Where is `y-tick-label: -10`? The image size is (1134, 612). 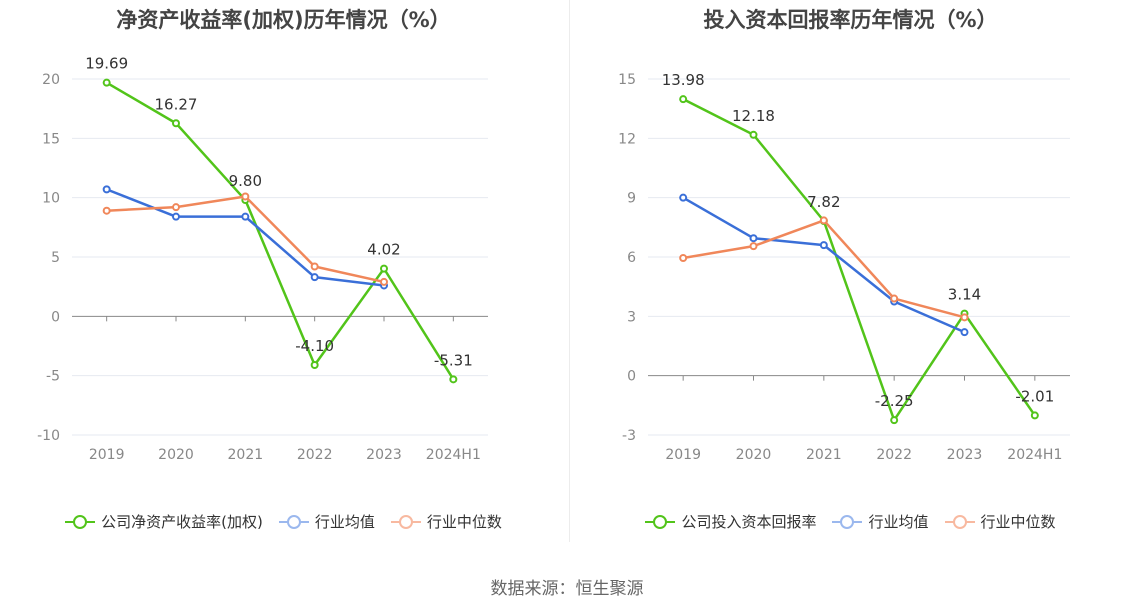 y-tick-label: -10 is located at coordinates (48, 436).